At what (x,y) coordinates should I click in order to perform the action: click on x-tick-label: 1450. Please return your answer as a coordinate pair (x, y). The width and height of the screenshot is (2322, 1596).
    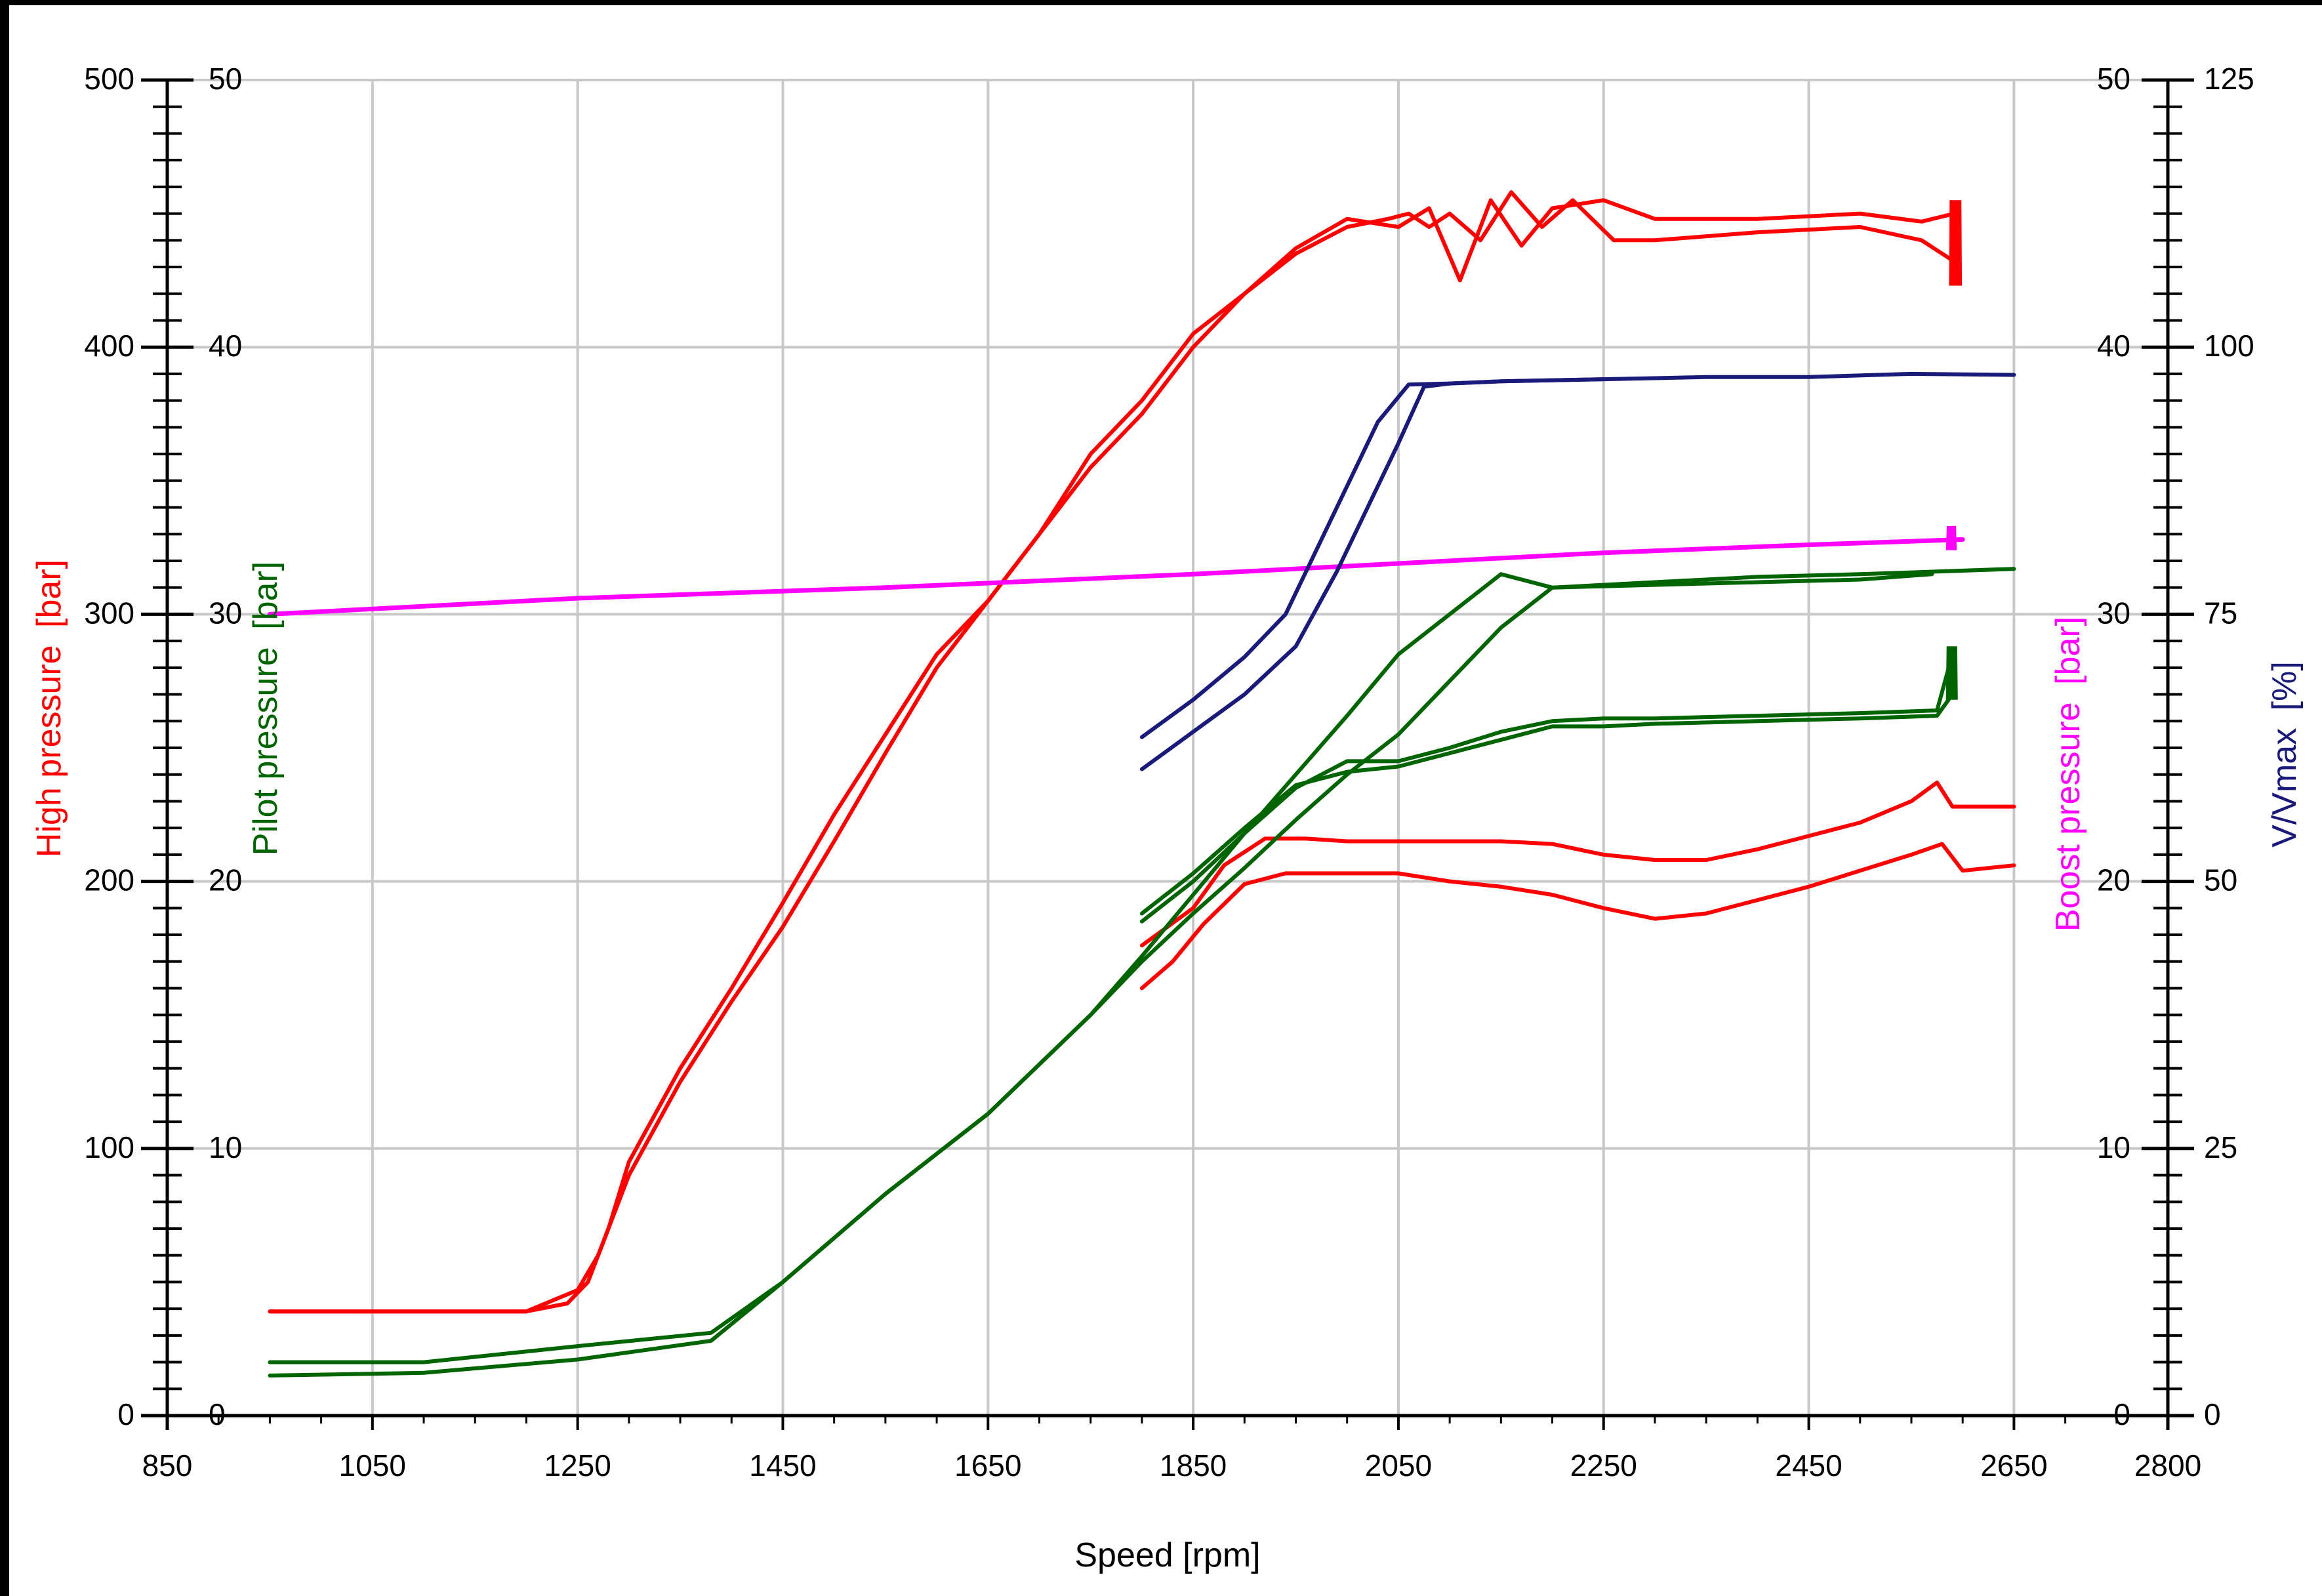
    Looking at the image, I should click on (782, 1465).